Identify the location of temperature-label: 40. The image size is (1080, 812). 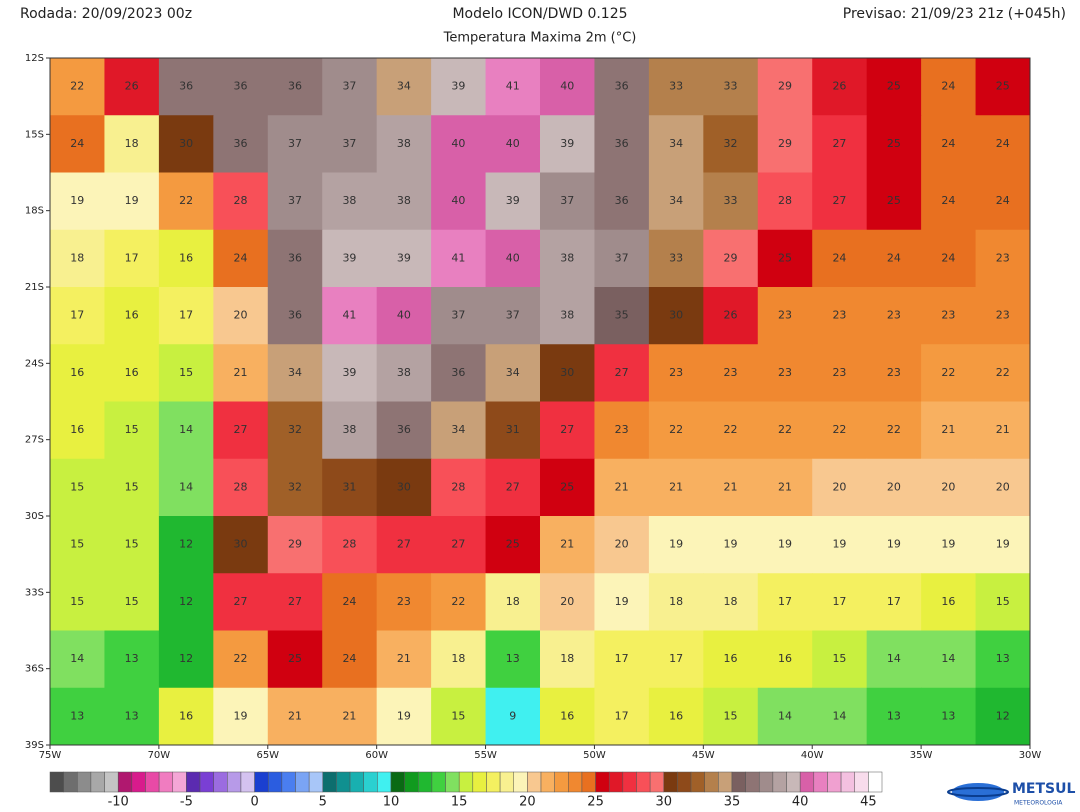
(458, 143).